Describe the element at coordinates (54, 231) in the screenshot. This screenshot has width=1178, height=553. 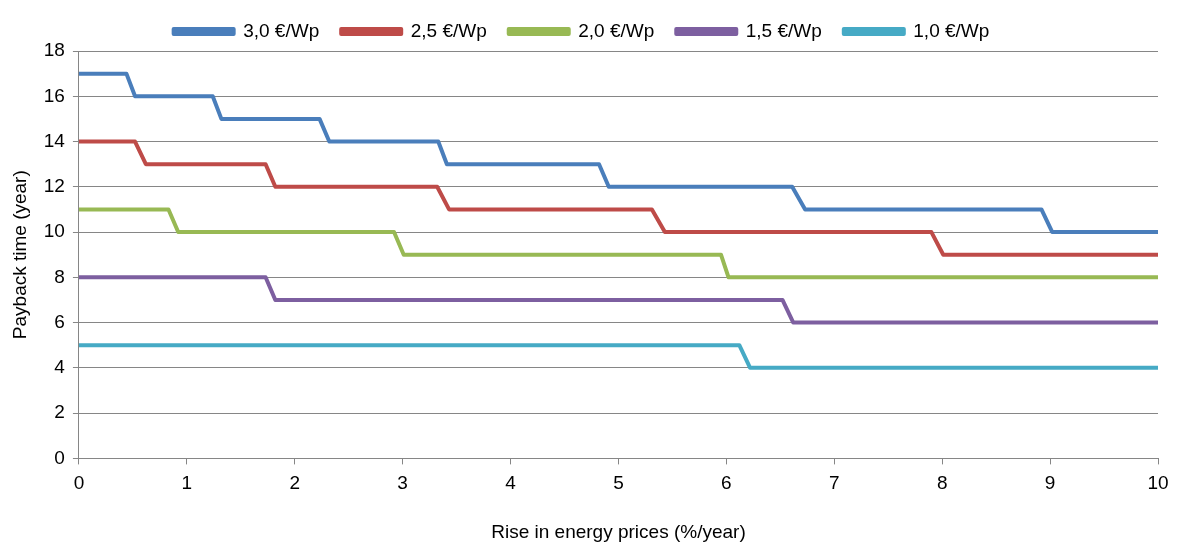
I see `y-tick-label: 10` at that location.